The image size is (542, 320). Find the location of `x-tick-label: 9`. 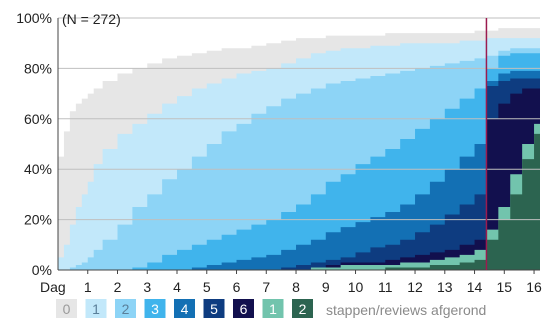

x-tick-label: 9 is located at coordinates (326, 287).